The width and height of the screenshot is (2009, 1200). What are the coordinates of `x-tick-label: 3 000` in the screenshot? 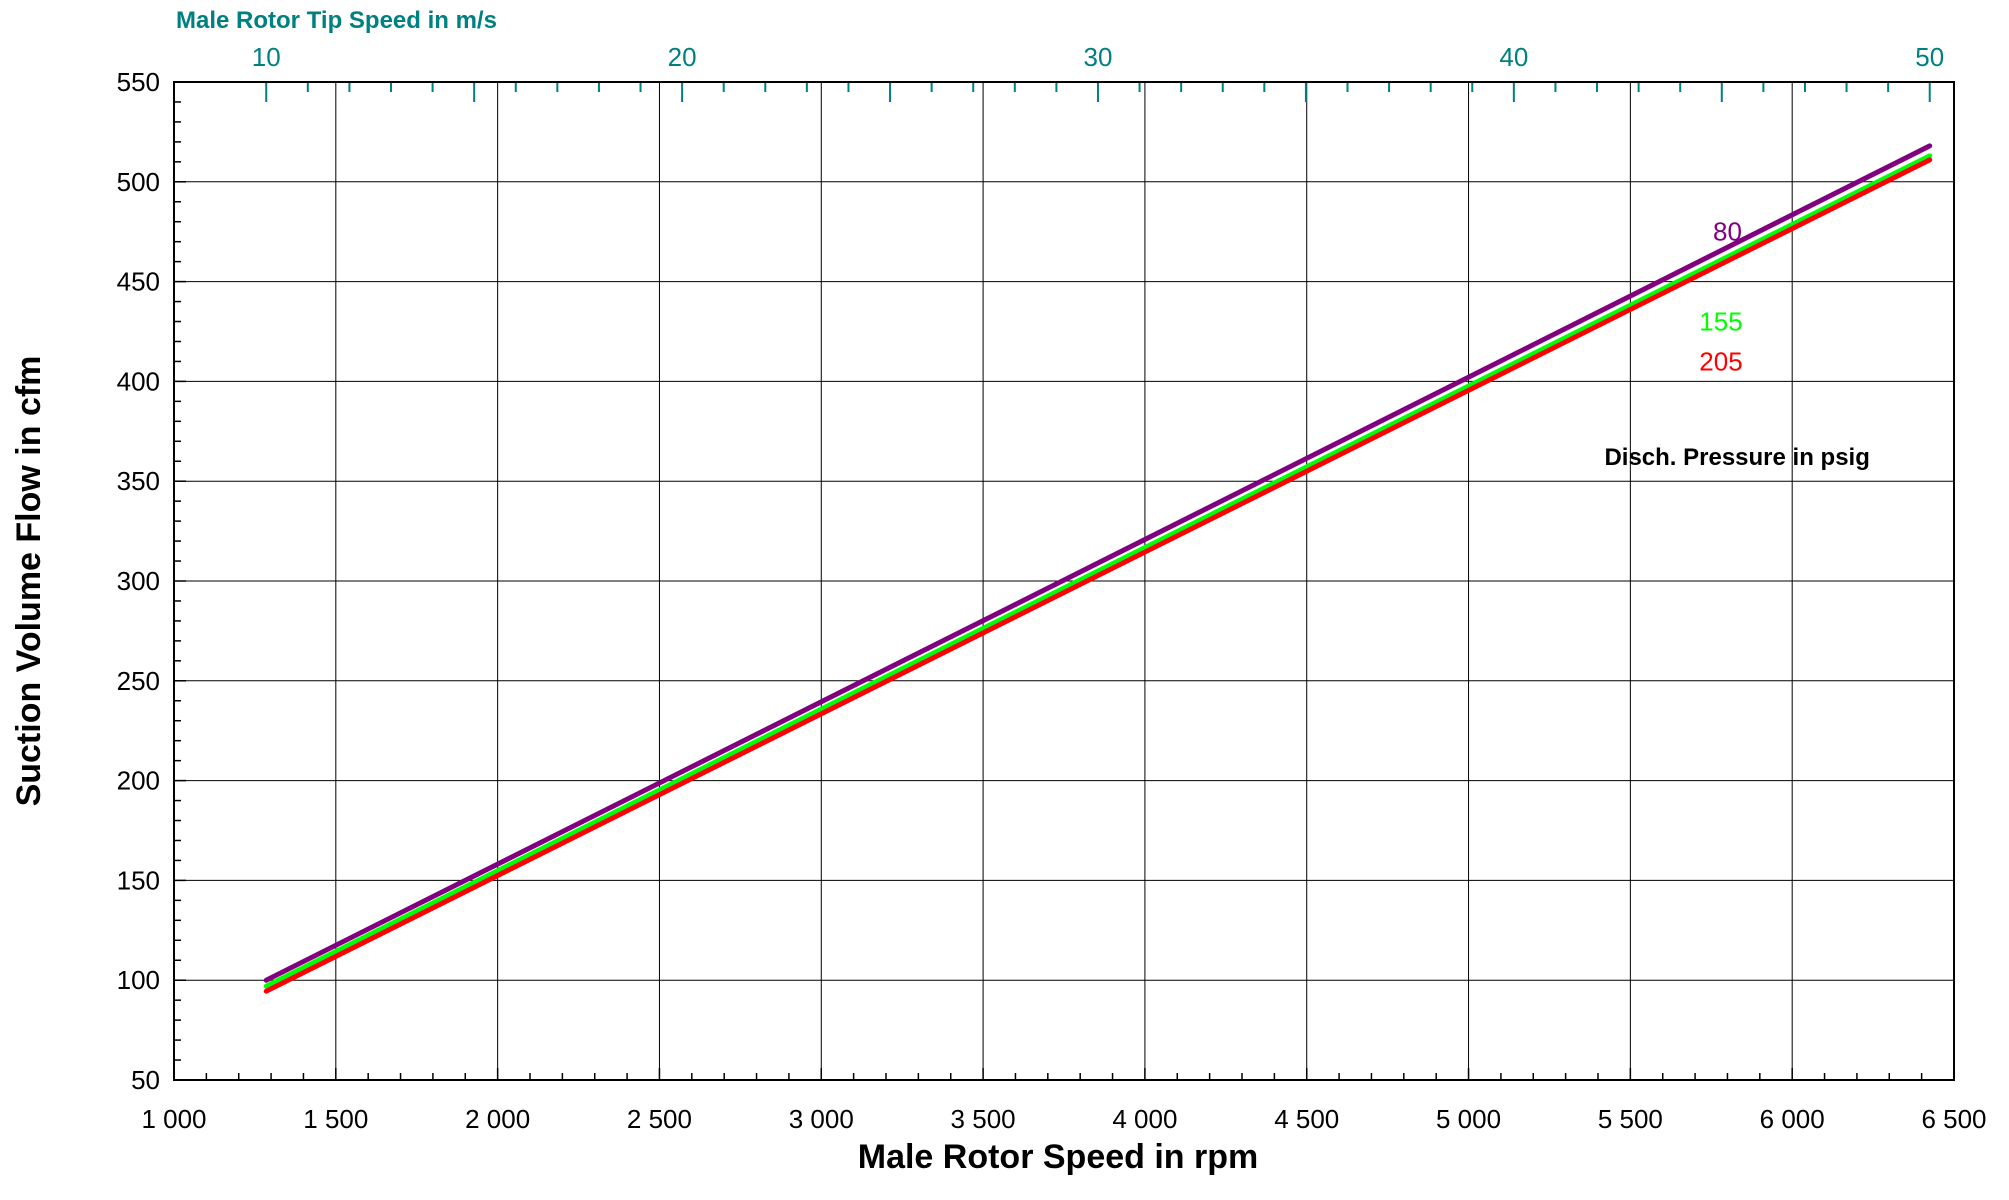 It's located at (821, 1119).